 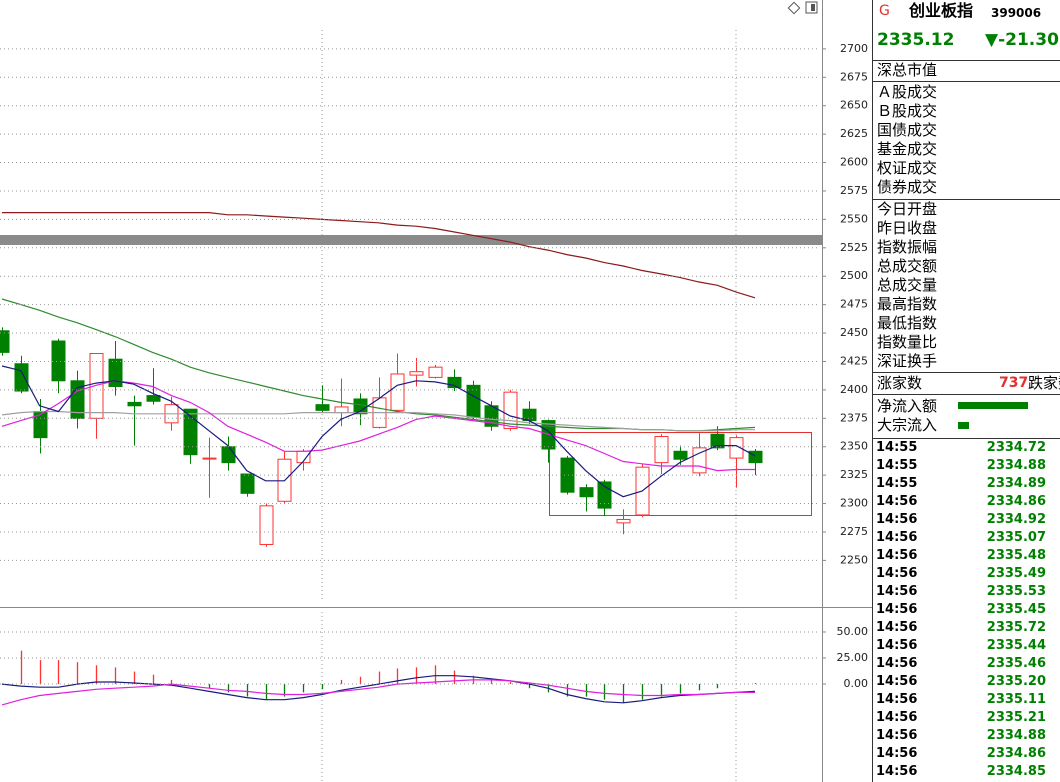 What do you see at coordinates (854, 446) in the screenshot?
I see `y-tick-label: 2350` at bounding box center [854, 446].